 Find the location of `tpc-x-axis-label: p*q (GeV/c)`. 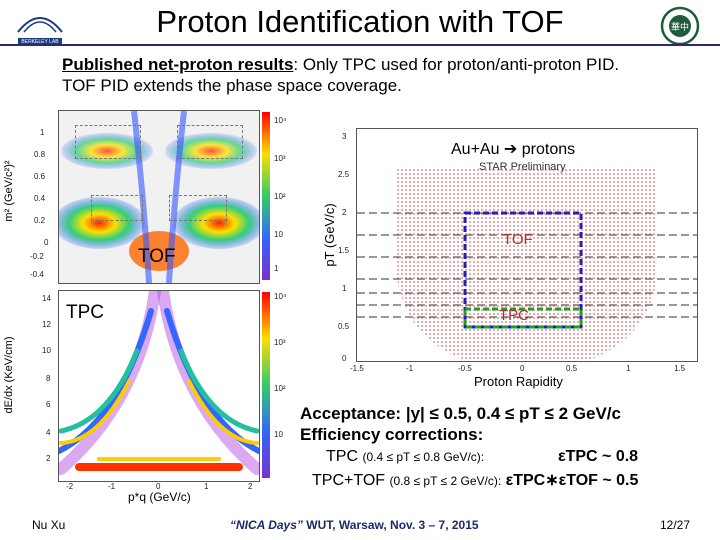

tpc-x-axis-label: p*q (GeV/c) is located at coordinates (159, 497).